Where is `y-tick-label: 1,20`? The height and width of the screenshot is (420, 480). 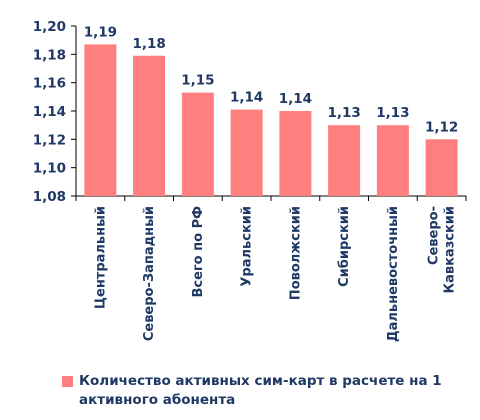
y-tick-label: 1,20 is located at coordinates (49, 27).